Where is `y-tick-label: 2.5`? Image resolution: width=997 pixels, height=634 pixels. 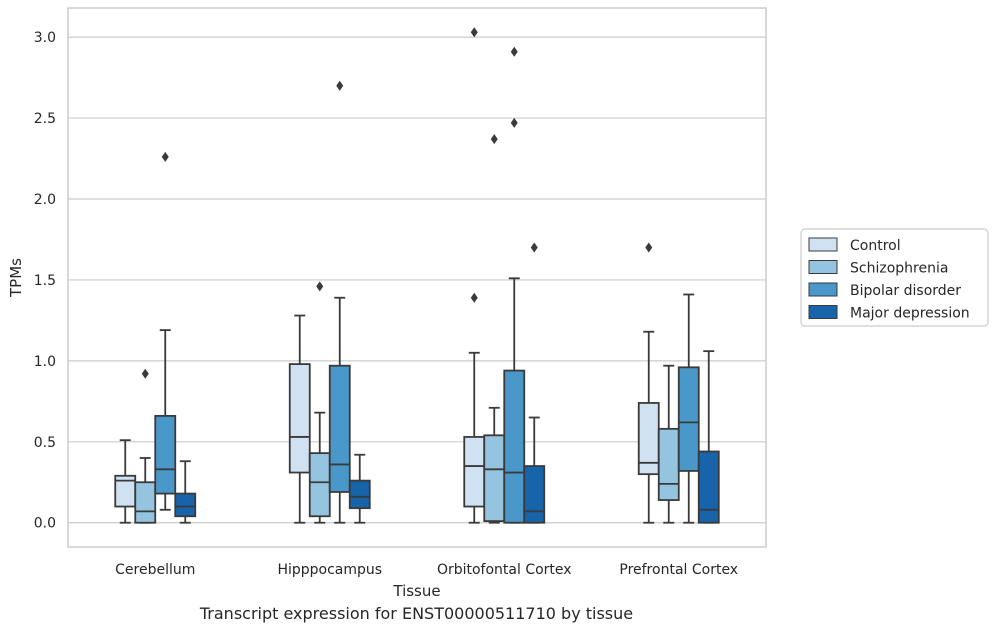 y-tick-label: 2.5 is located at coordinates (45, 119).